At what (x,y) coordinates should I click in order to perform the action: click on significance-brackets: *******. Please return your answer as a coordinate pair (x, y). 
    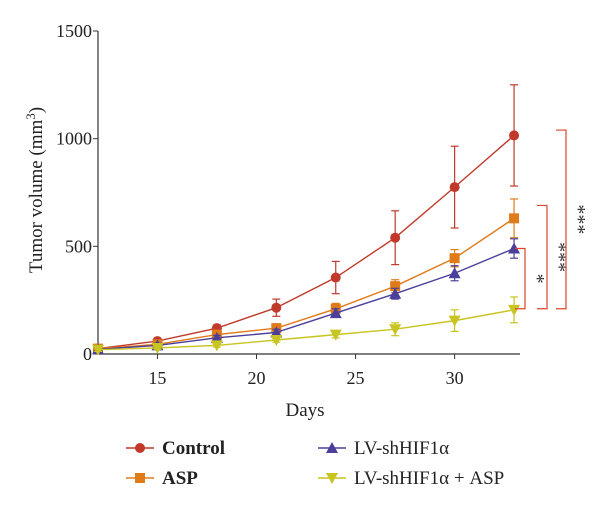
    Looking at the image, I should click on (552, 219).